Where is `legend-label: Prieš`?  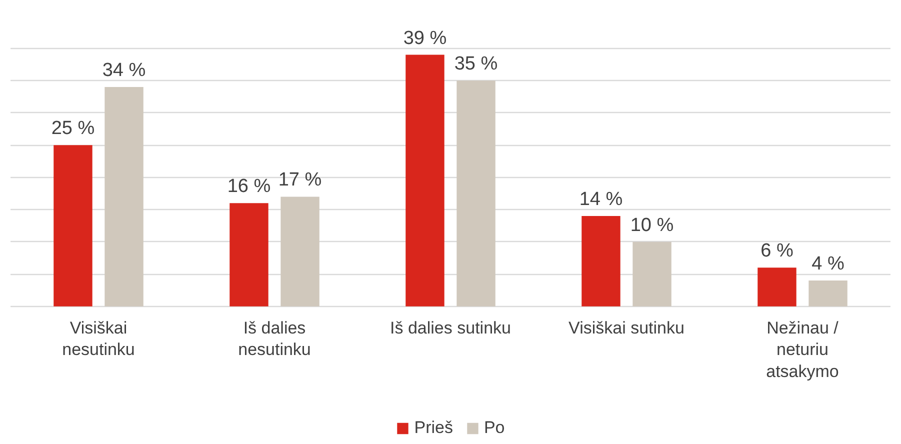
legend-label: Prieš is located at coordinates (433, 428).